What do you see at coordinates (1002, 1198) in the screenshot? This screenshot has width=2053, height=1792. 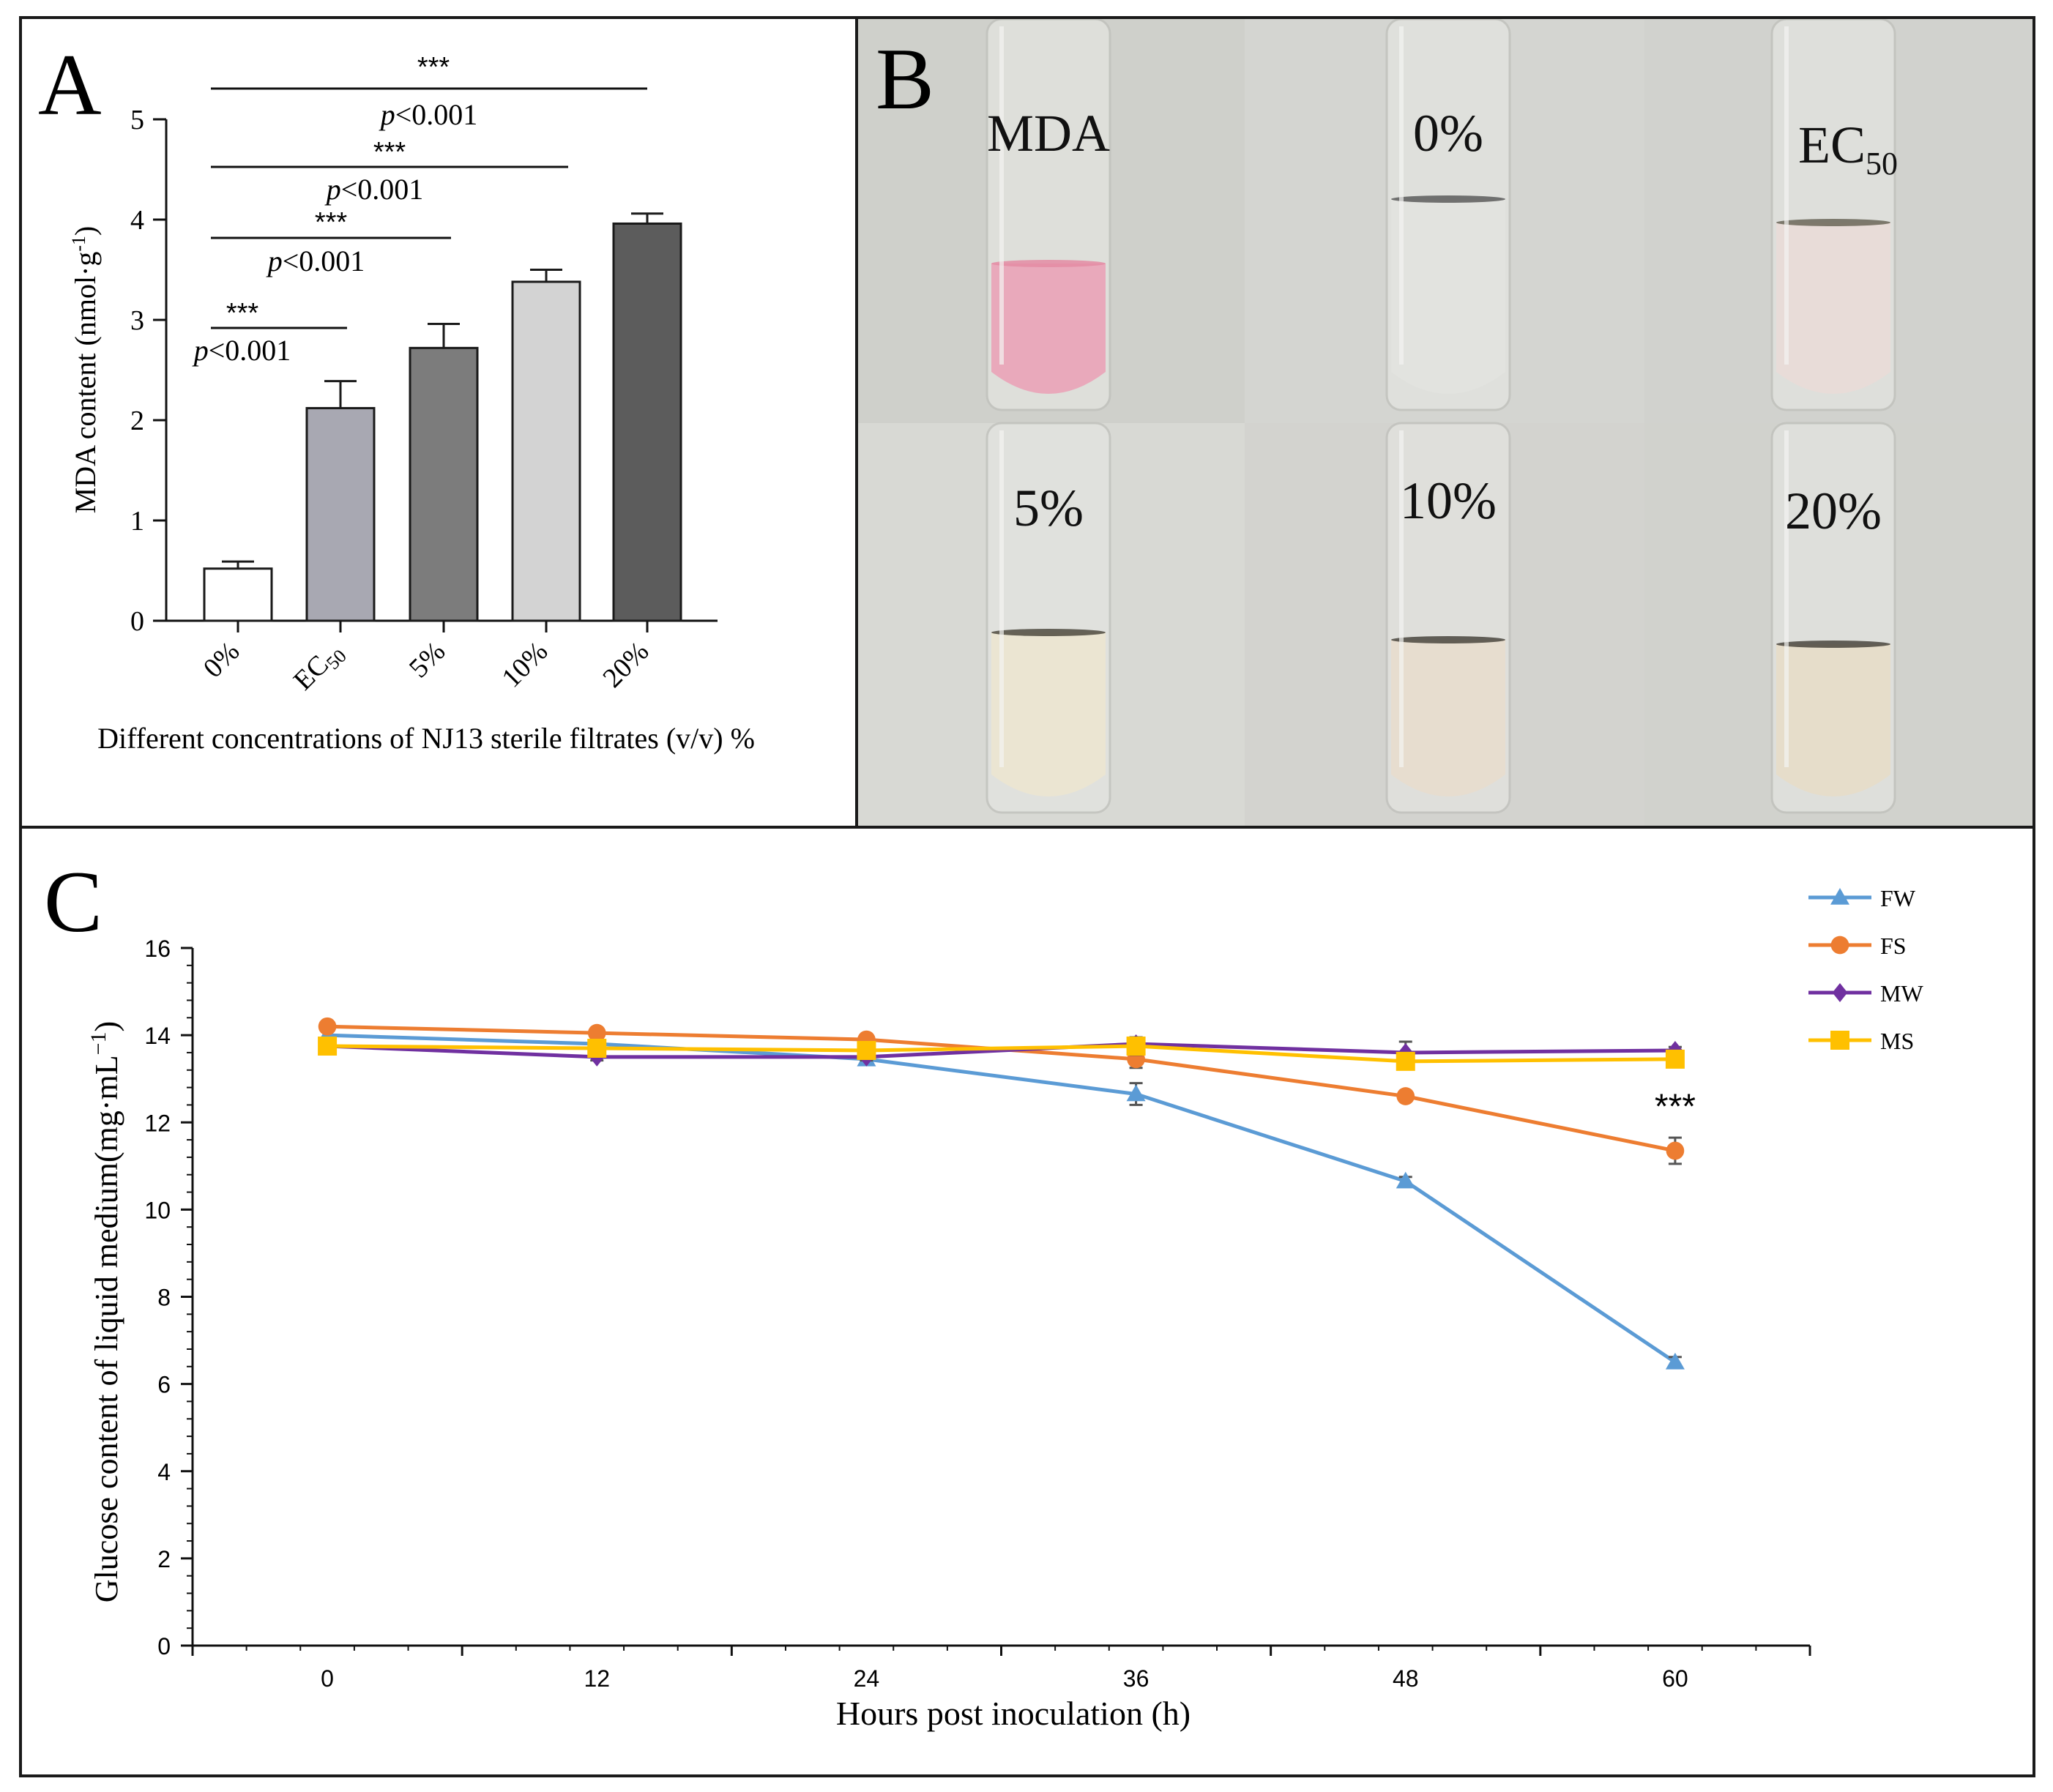 I see `panel-c-line-fw` at bounding box center [1002, 1198].